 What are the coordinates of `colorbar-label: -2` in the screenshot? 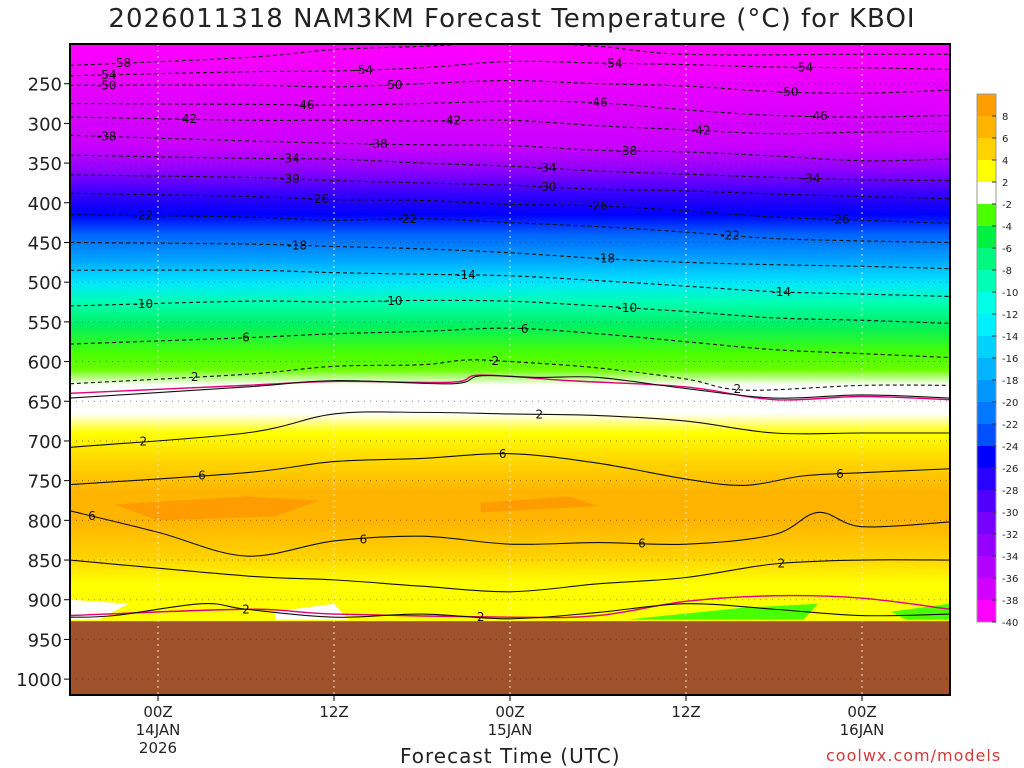 It's located at (1007, 205).